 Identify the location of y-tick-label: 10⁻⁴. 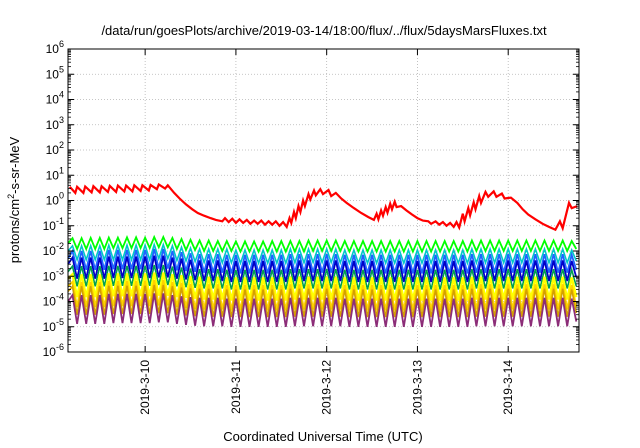
(53, 300).